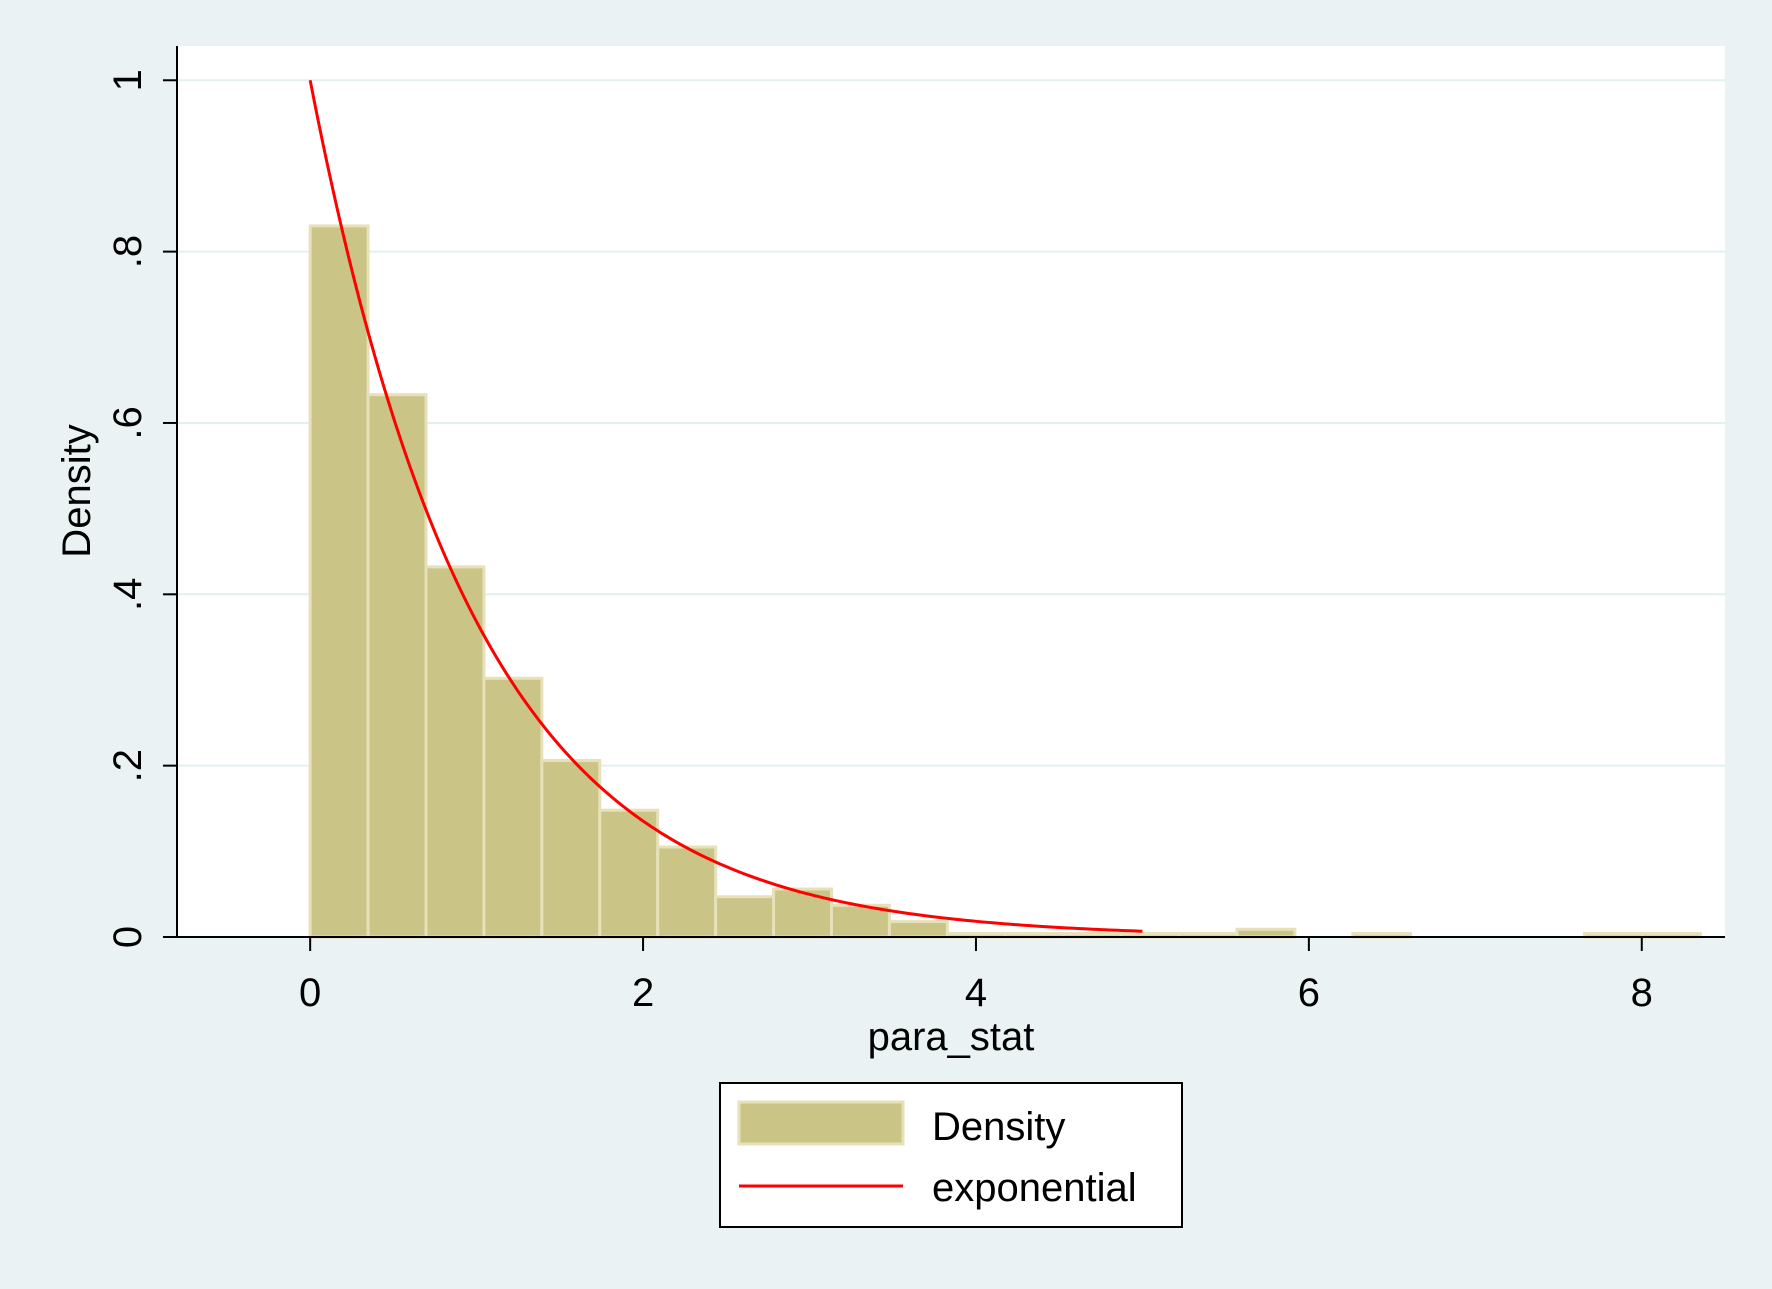  Describe the element at coordinates (141, 508) in the screenshot. I see `y-ticks: 0 .2 .4 .6 .8 1` at that location.